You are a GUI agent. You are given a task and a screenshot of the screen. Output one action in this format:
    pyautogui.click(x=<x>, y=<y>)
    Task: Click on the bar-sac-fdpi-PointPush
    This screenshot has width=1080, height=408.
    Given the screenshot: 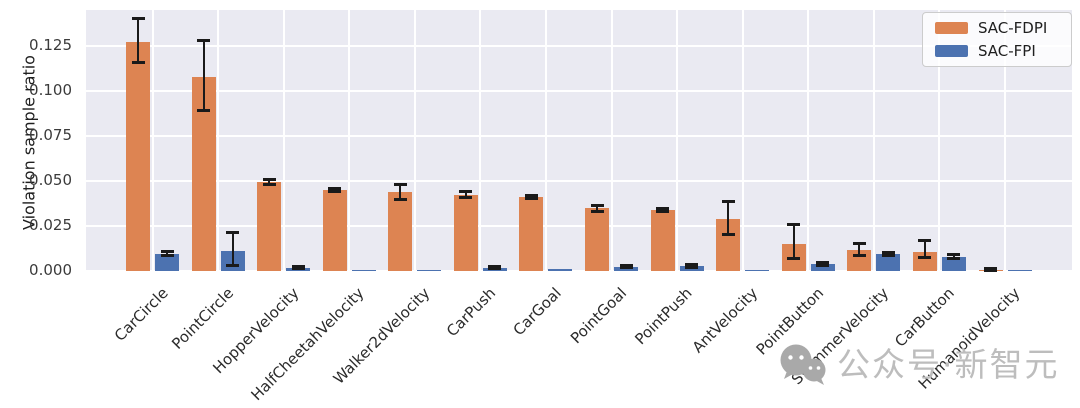 What is the action you would take?
    pyautogui.click(x=662, y=240)
    